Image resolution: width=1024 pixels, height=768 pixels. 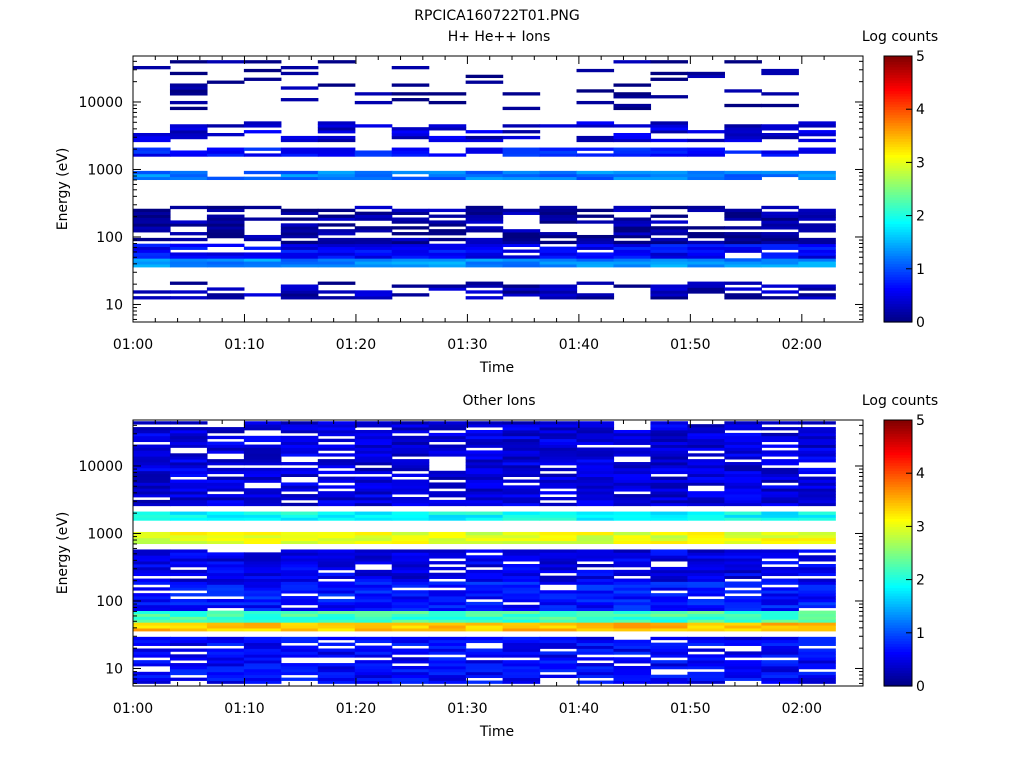 What do you see at coordinates (499, 37) in the screenshot?
I see `panel-title: H+ He++ Ions` at bounding box center [499, 37].